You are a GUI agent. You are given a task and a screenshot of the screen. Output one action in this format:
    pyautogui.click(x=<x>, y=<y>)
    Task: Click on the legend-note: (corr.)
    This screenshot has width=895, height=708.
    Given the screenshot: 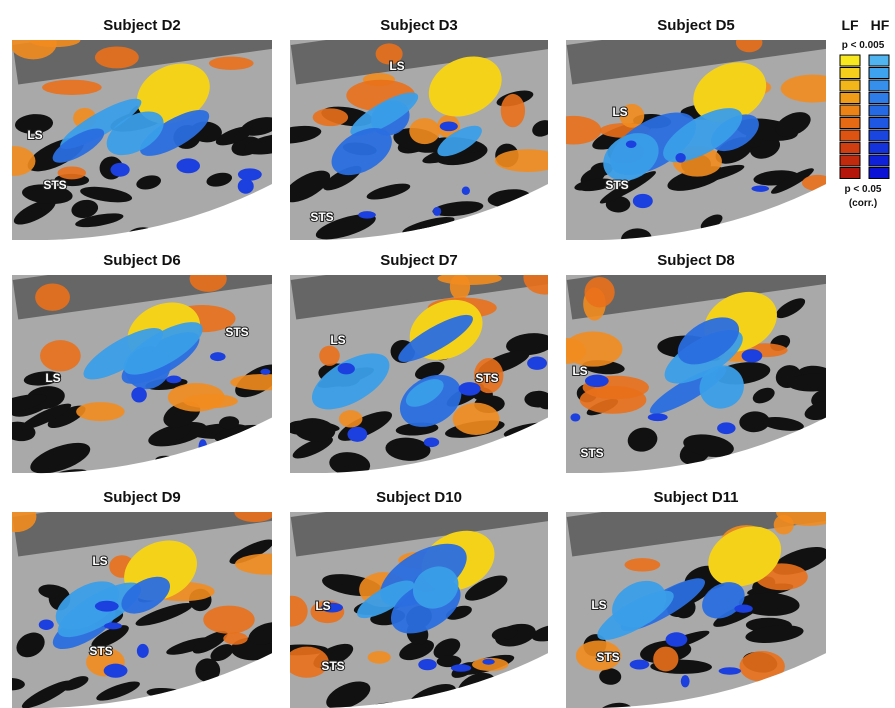 What is the action you would take?
    pyautogui.click(x=863, y=203)
    